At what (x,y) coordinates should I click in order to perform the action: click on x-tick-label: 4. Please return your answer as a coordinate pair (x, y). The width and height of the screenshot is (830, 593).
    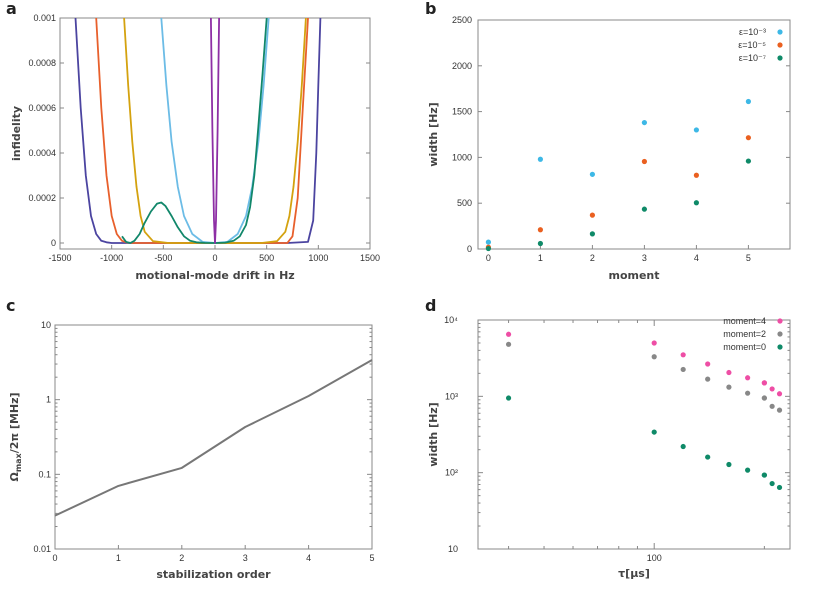
    Looking at the image, I should click on (696, 258).